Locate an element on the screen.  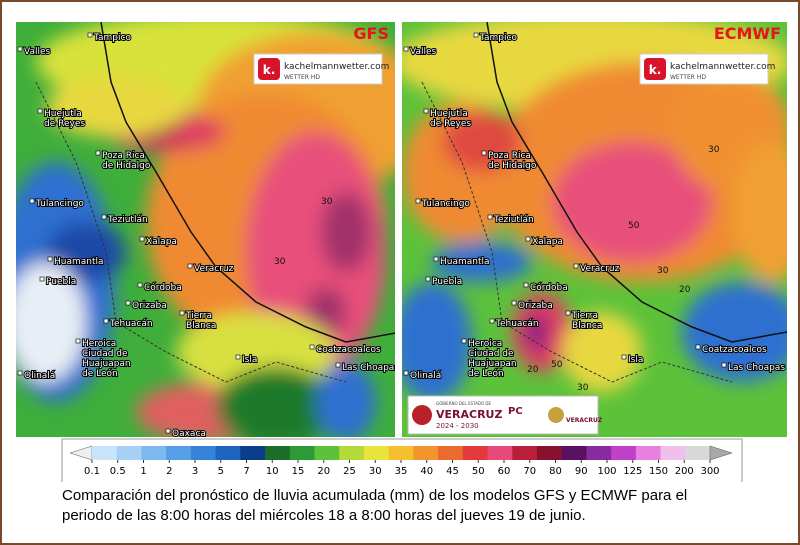
colorbar-label: 300 is located at coordinates (709, 471).